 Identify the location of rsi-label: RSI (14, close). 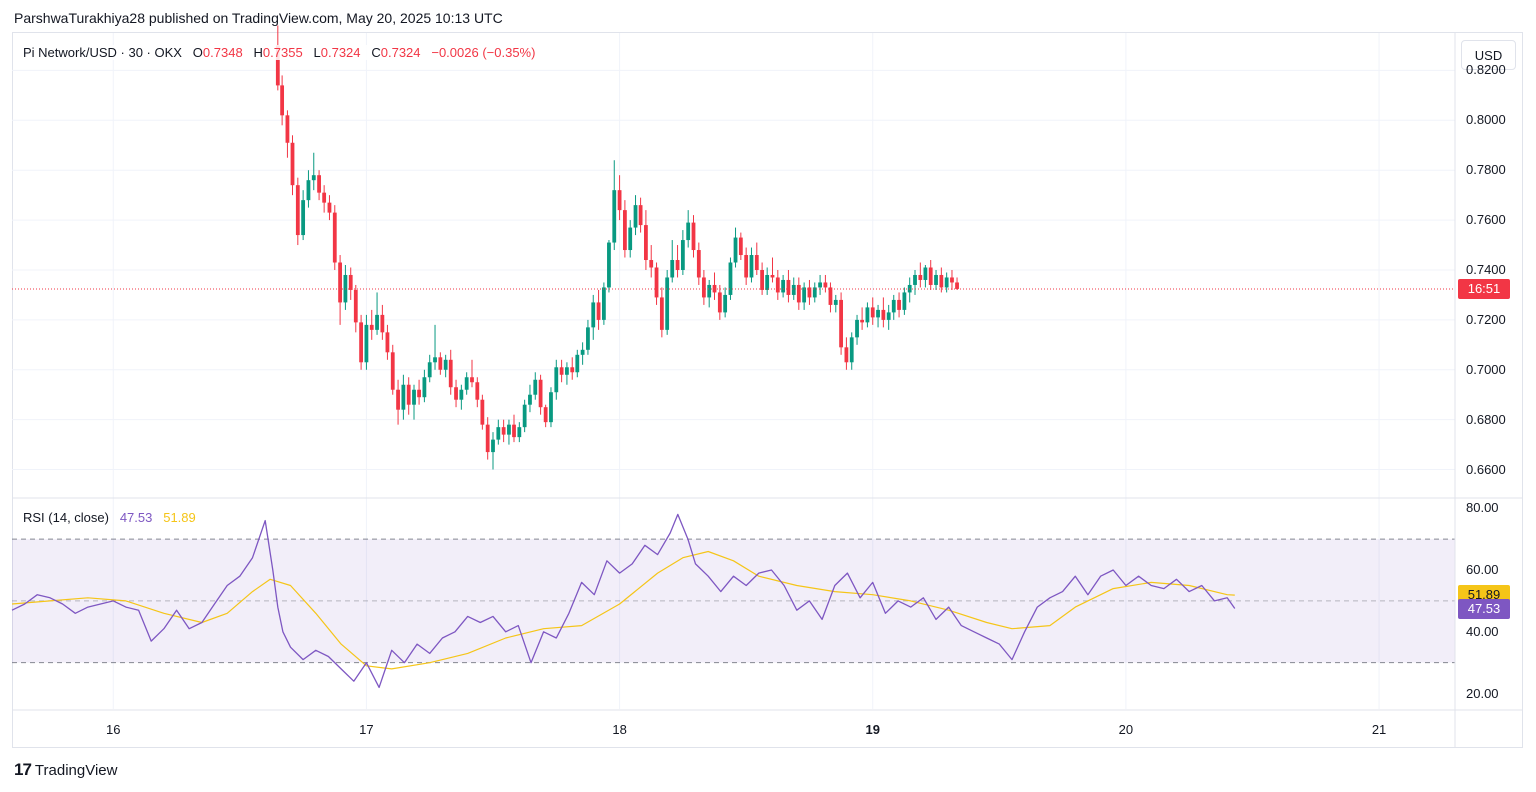
(66, 517).